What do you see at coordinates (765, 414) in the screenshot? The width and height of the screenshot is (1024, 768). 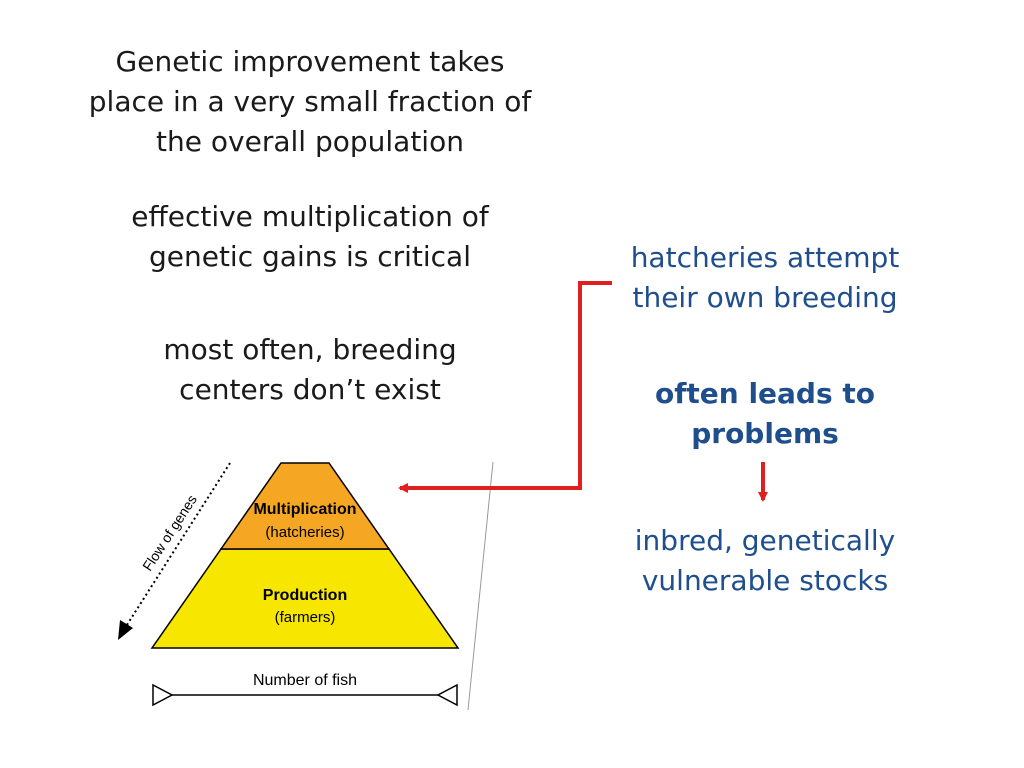 I see `statement-often-leads-to-problems: often leads to problems` at bounding box center [765, 414].